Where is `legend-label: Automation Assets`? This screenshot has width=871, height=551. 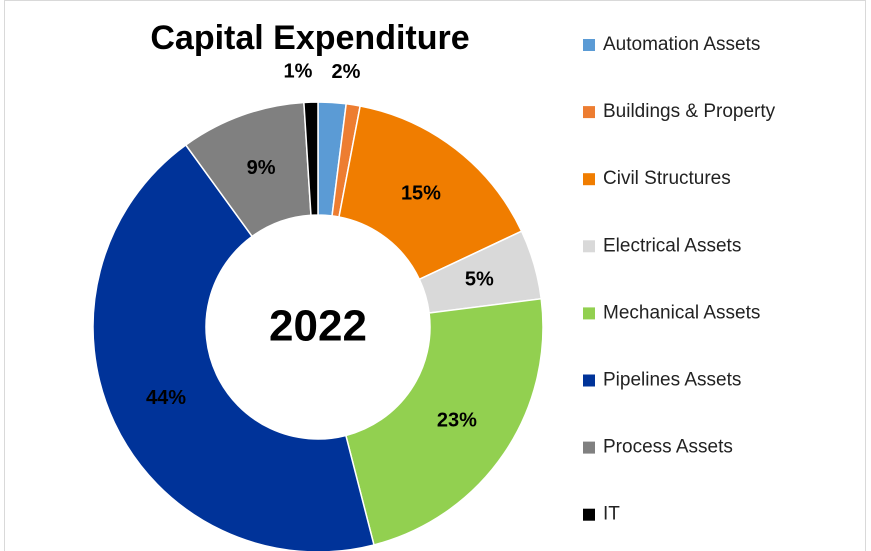
legend-label: Automation Assets is located at coordinates (681, 44).